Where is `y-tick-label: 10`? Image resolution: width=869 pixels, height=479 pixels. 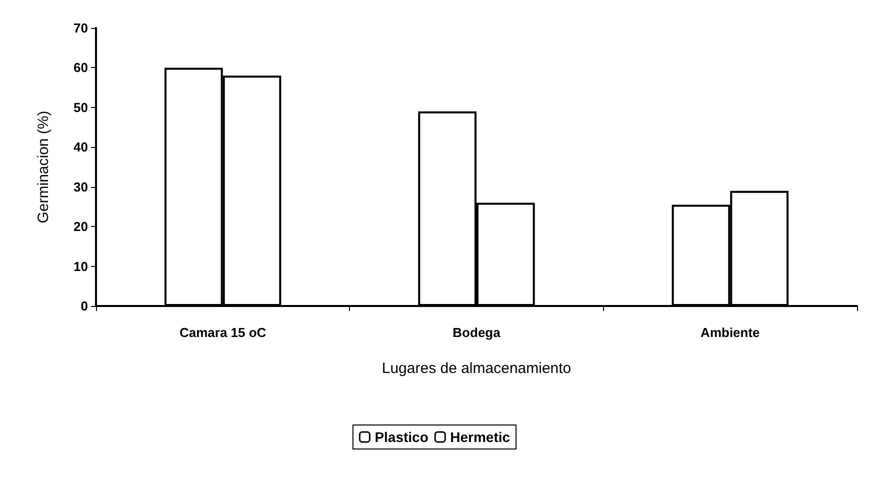
y-tick-label: 10 is located at coordinates (81, 266).